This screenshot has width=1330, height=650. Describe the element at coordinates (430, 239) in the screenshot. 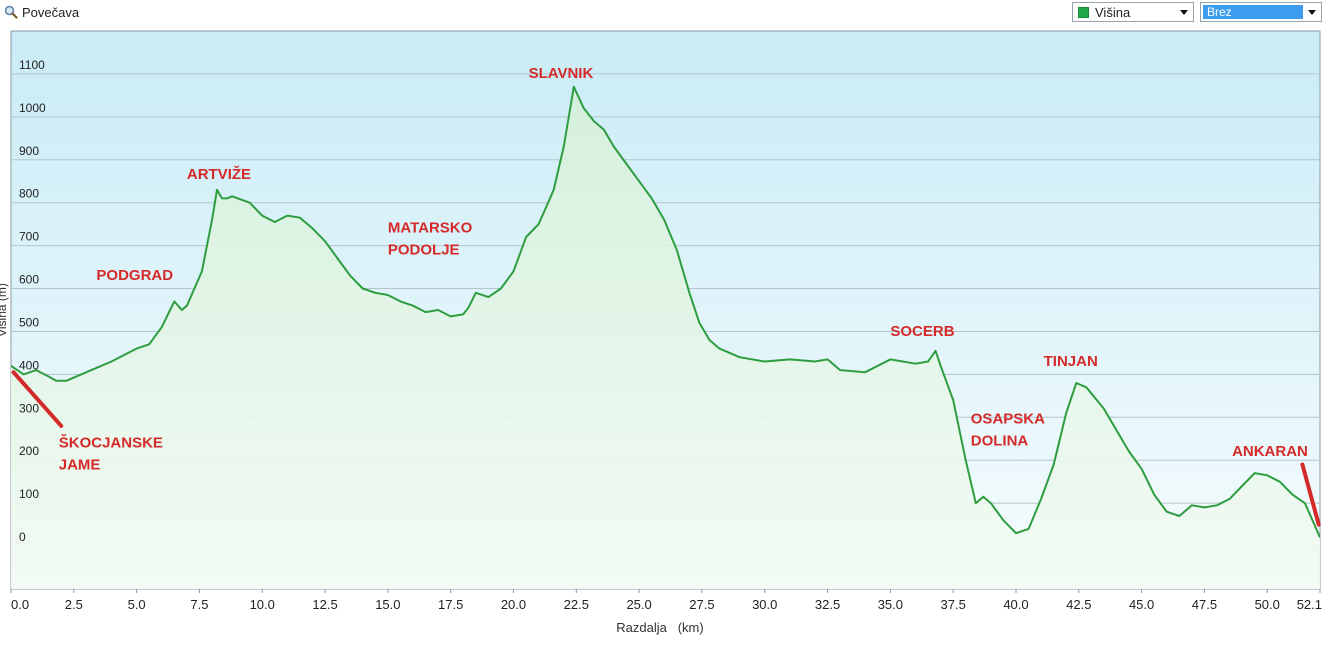

I see `place-annotation: MATARSKO PODOLJE` at that location.